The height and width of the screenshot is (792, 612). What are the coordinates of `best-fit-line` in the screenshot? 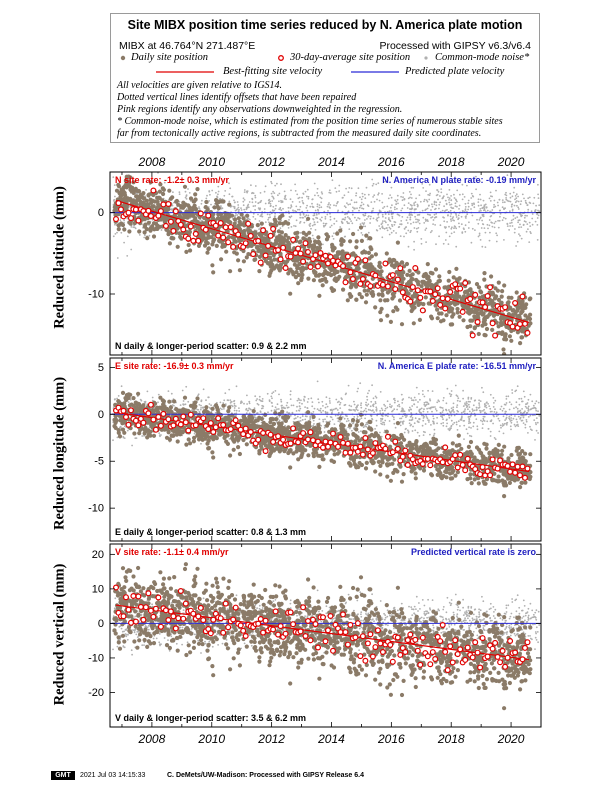 It's located at (322, 261).